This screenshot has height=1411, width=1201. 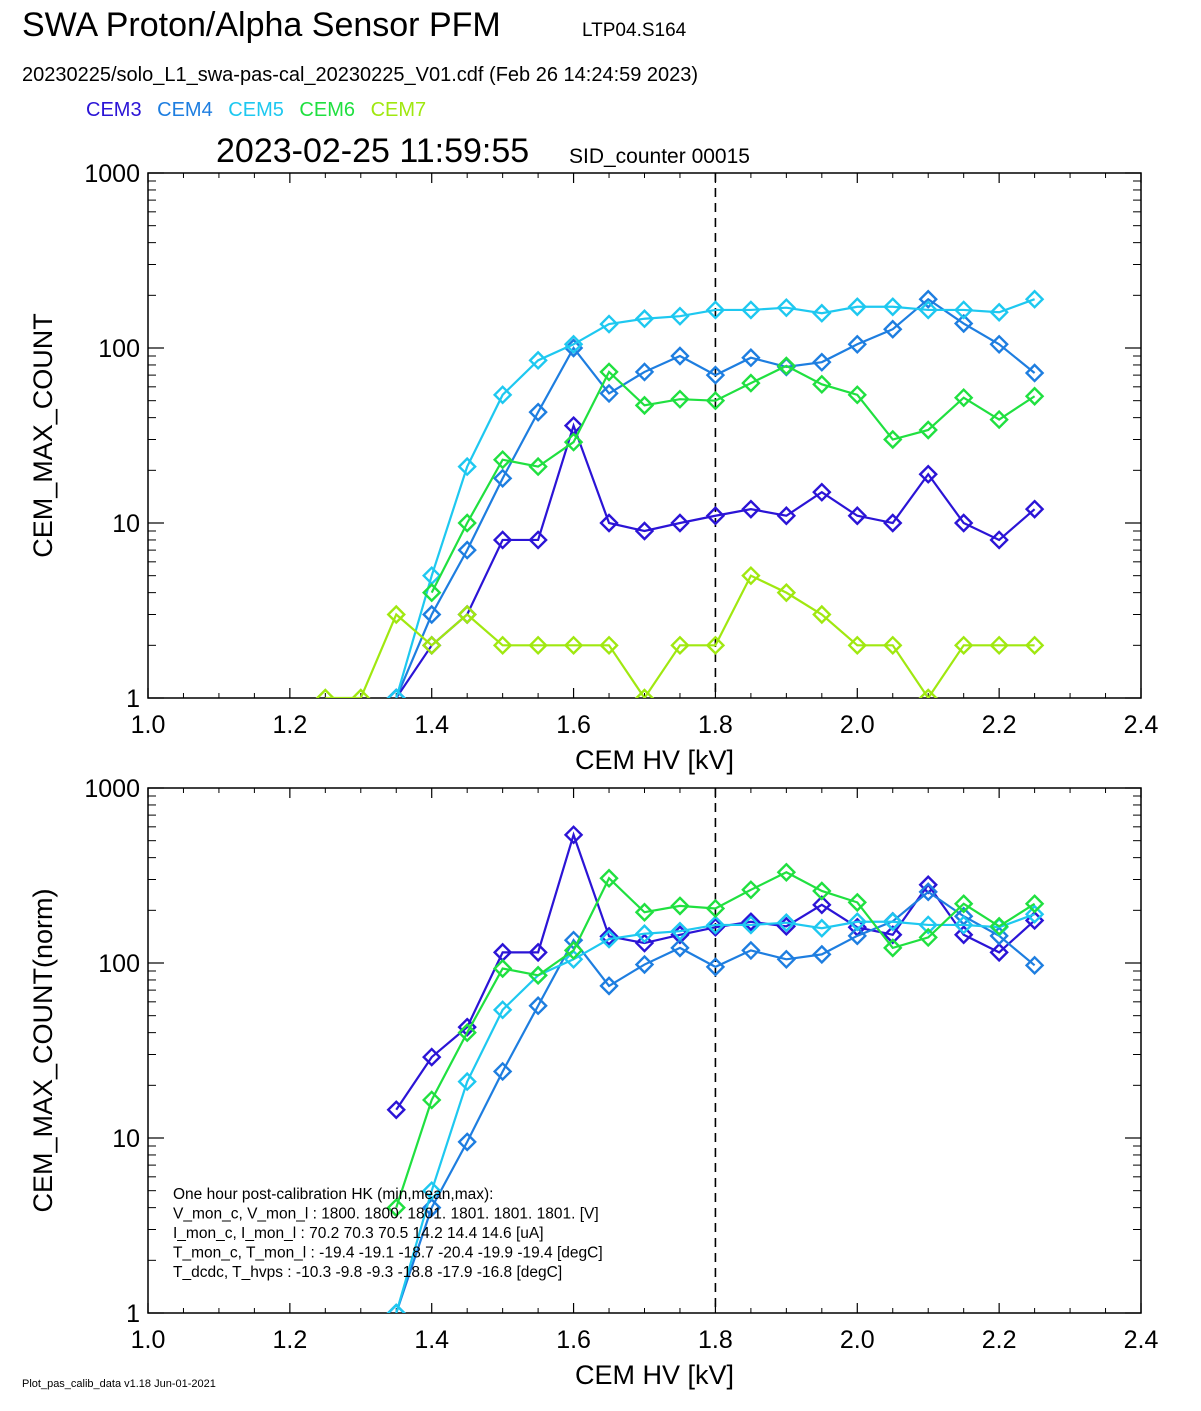 What do you see at coordinates (398, 110) in the screenshot?
I see `legend-item-cem7: CEM7` at bounding box center [398, 110].